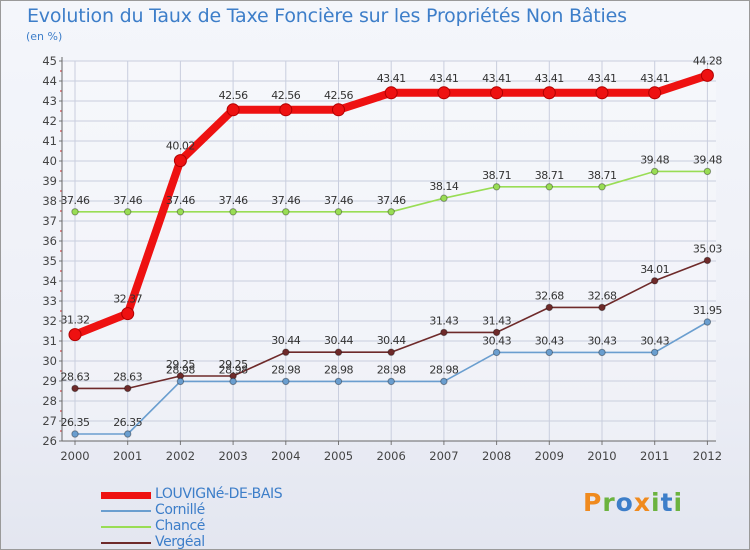  Describe the element at coordinates (443, 186) in the screenshot. I see `data-label: 38.14` at that location.